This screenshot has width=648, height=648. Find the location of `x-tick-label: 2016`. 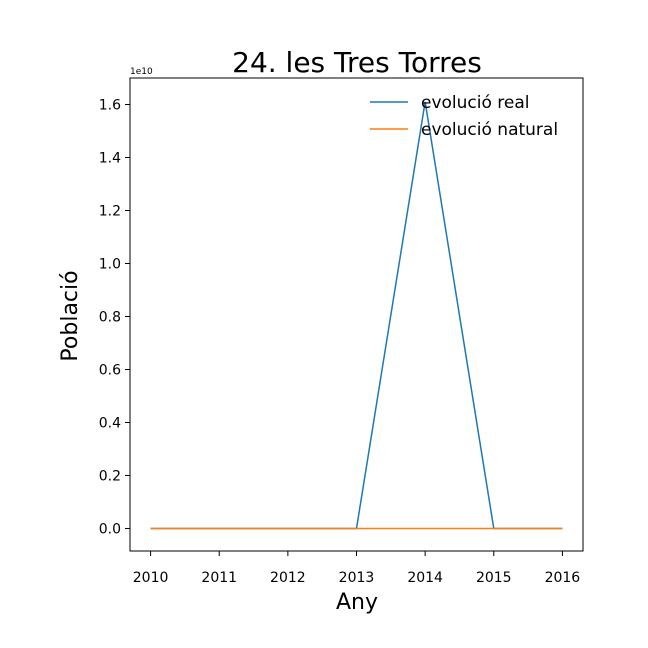

x-tick-label: 2016 is located at coordinates (563, 578).